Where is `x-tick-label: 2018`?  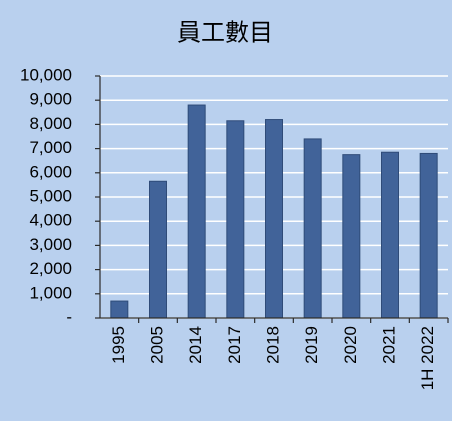 x-tick-label: 2018 is located at coordinates (272, 345).